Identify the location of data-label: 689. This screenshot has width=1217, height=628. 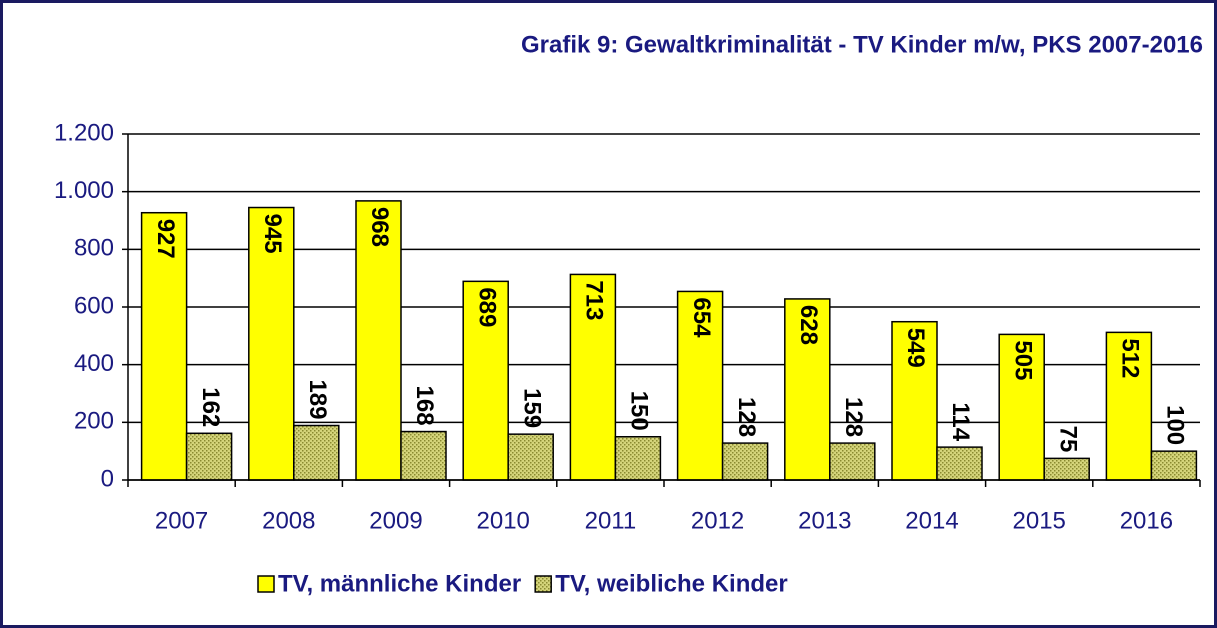
(486, 307).